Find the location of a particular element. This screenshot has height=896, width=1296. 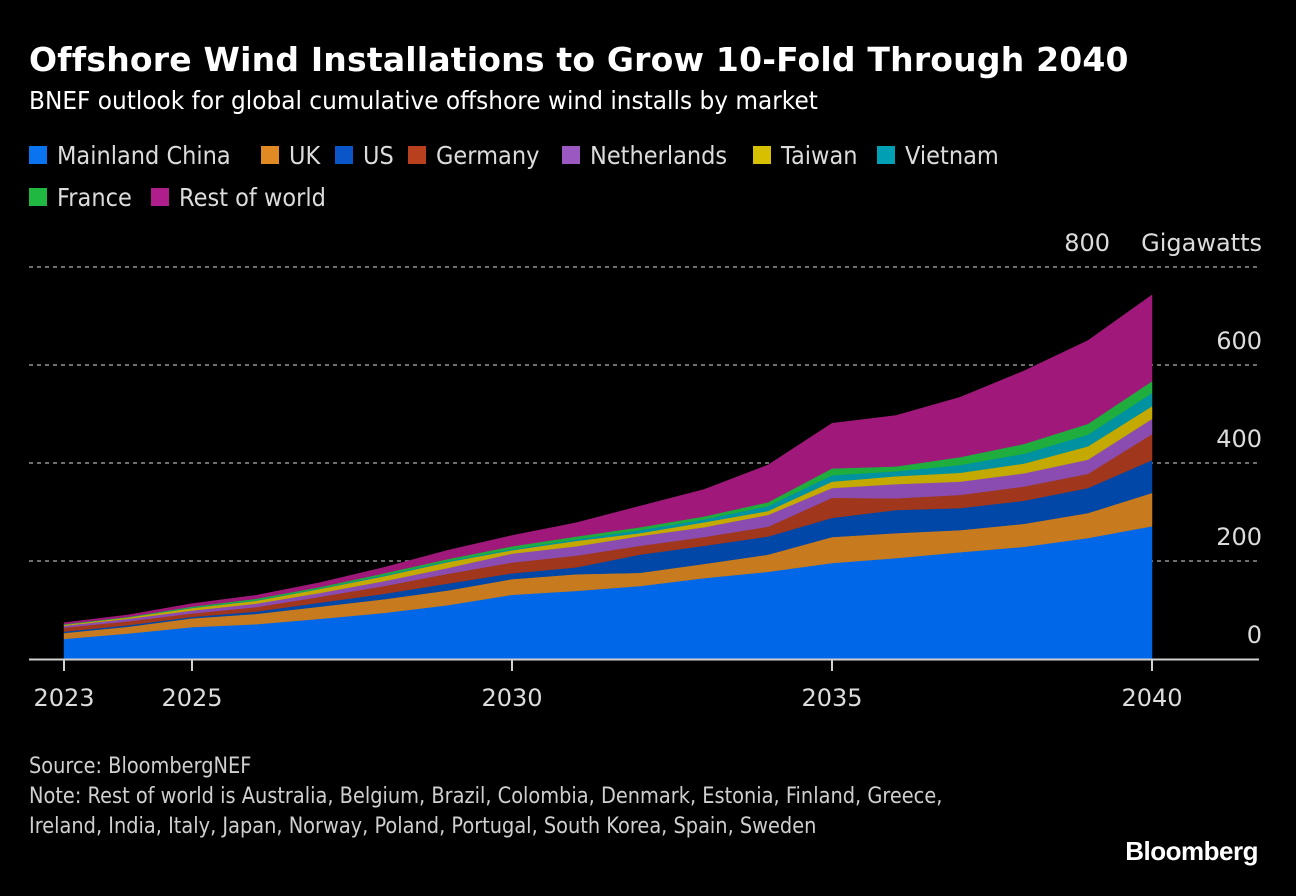

axes is located at coordinates (644, 664).